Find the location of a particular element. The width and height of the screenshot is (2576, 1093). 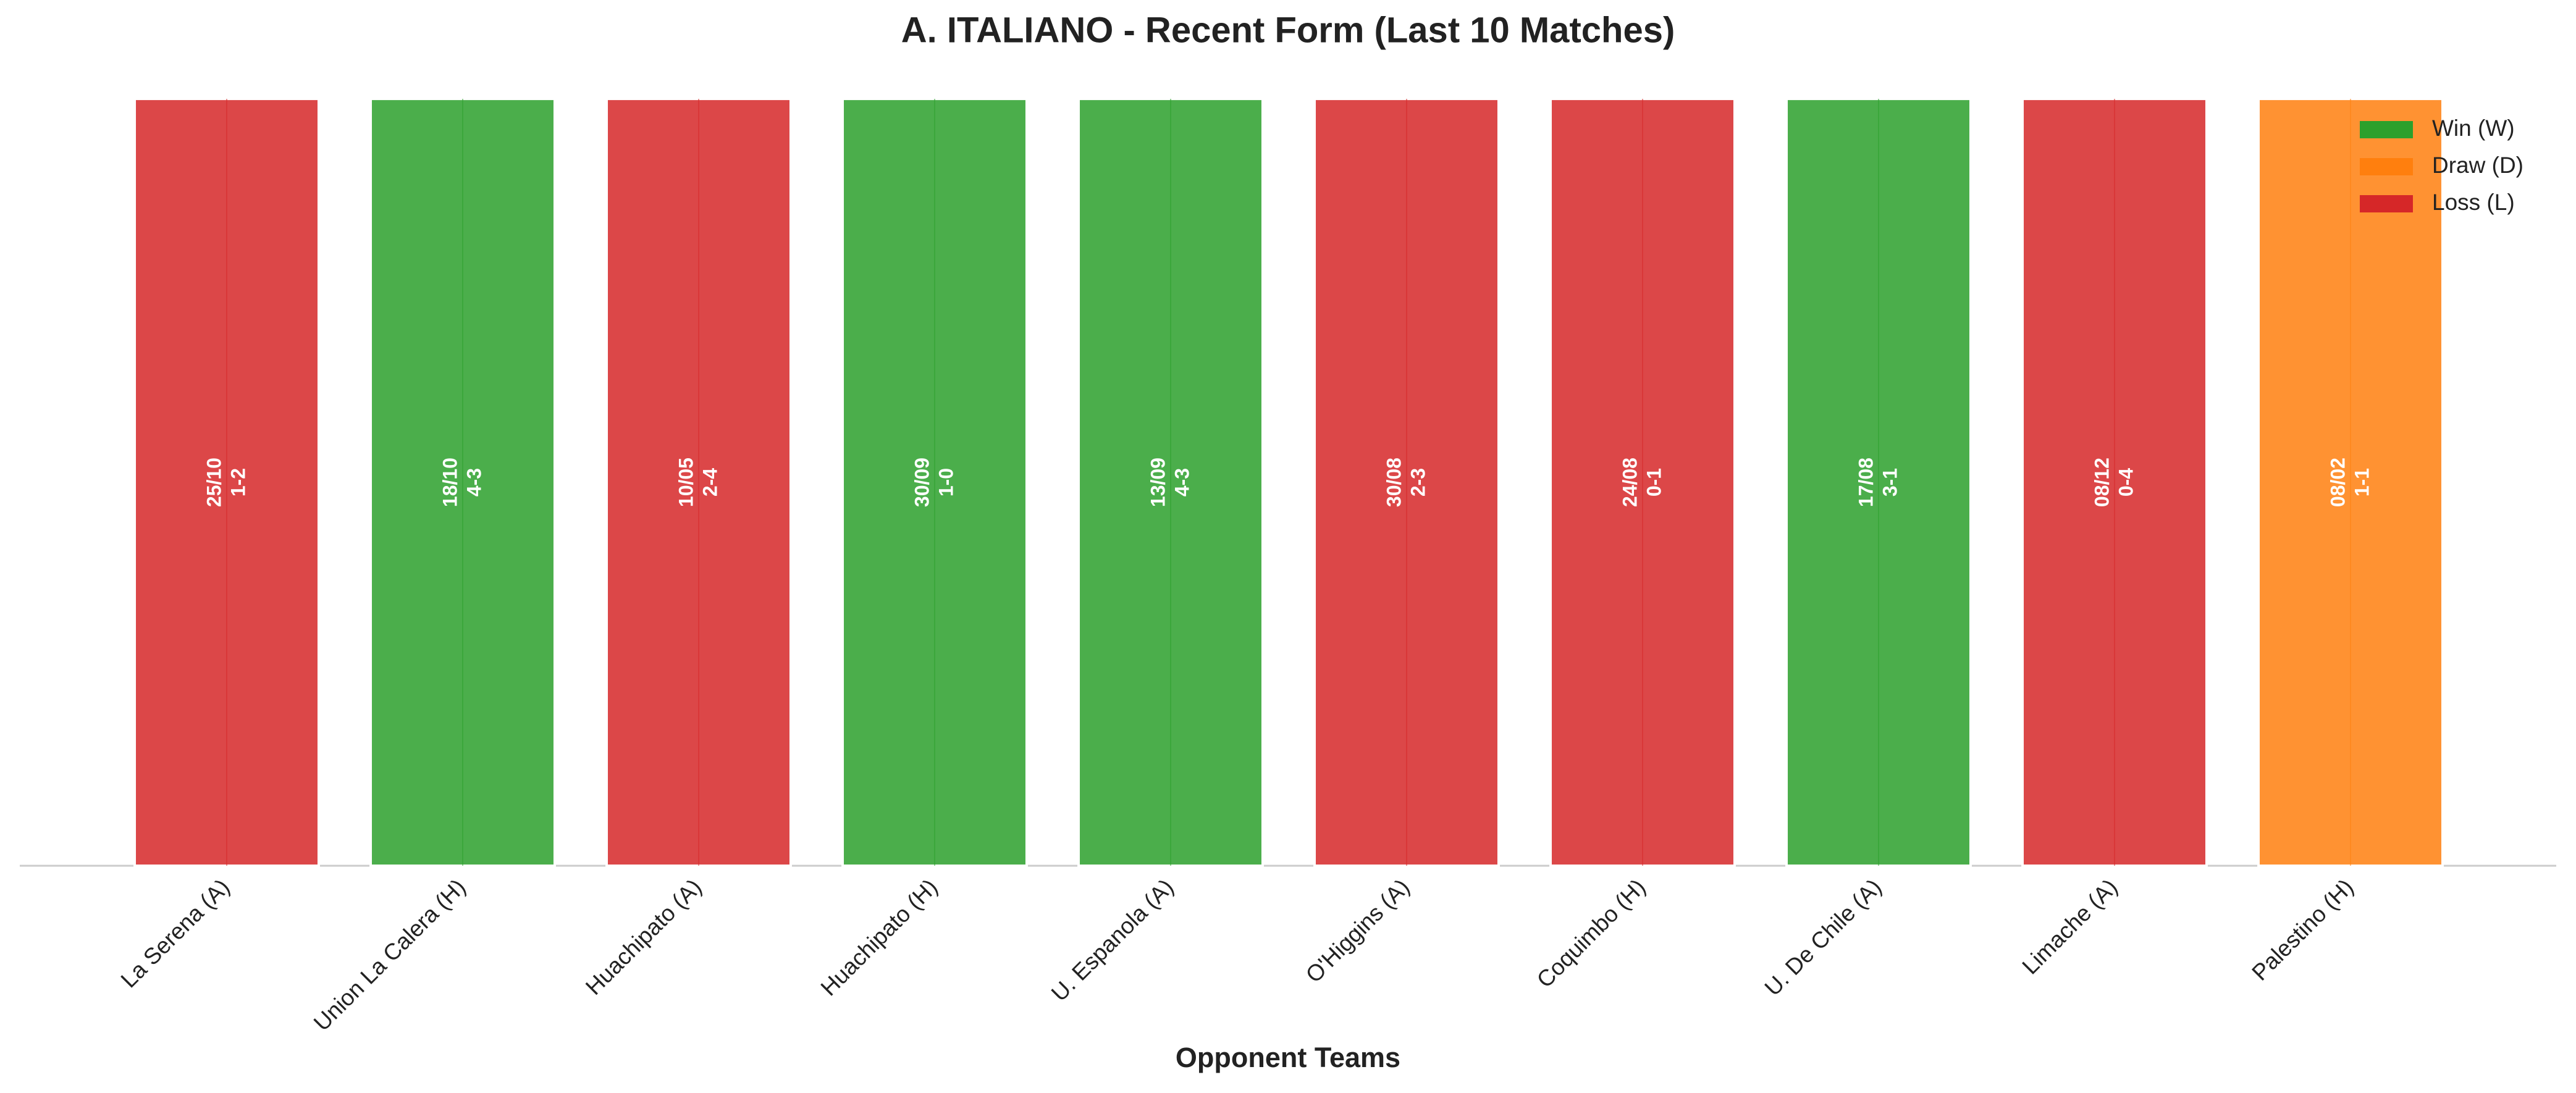

x-tick-label: Limache (A) is located at coordinates (2070, 926).